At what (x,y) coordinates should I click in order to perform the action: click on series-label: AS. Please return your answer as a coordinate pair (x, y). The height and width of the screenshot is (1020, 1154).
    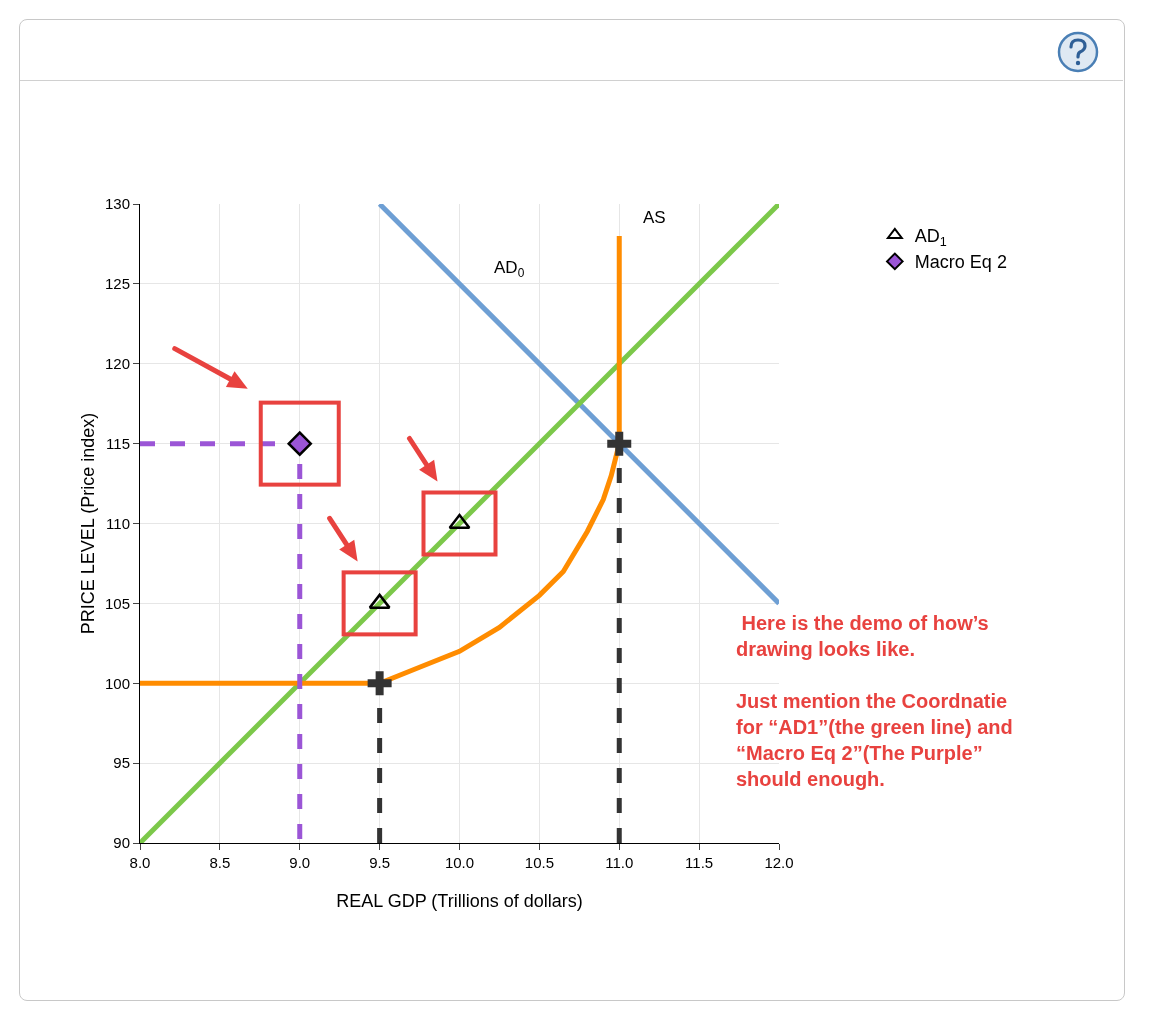
    Looking at the image, I should click on (654, 217).